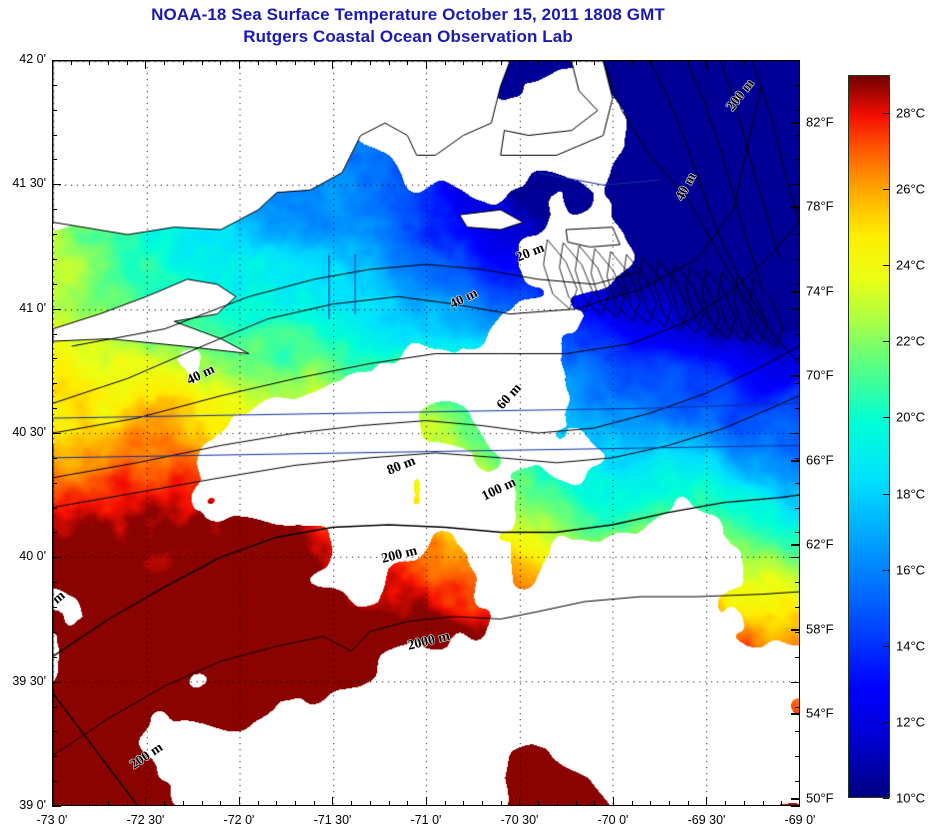 The height and width of the screenshot is (840, 936). Describe the element at coordinates (32, 307) in the screenshot. I see `y-axis-tick-label: 41 0'` at that location.